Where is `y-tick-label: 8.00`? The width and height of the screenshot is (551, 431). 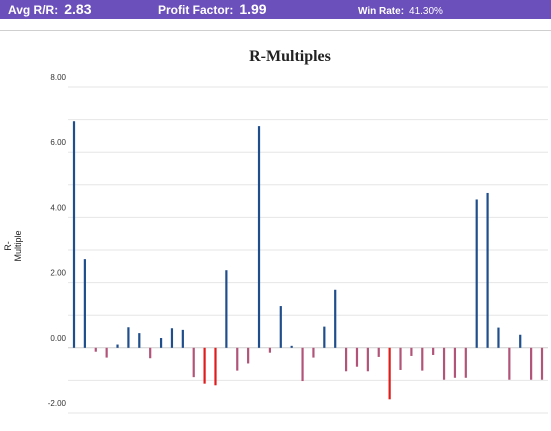
y-tick-label: 8.00 is located at coordinates (58, 77).